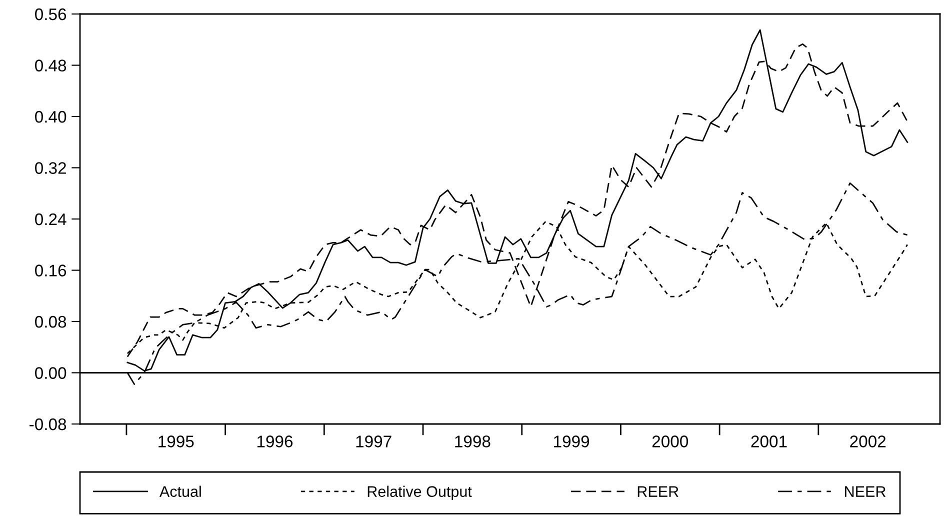 This screenshot has height=518, width=948. I want to click on x-tick-label: 1995, so click(176, 442).